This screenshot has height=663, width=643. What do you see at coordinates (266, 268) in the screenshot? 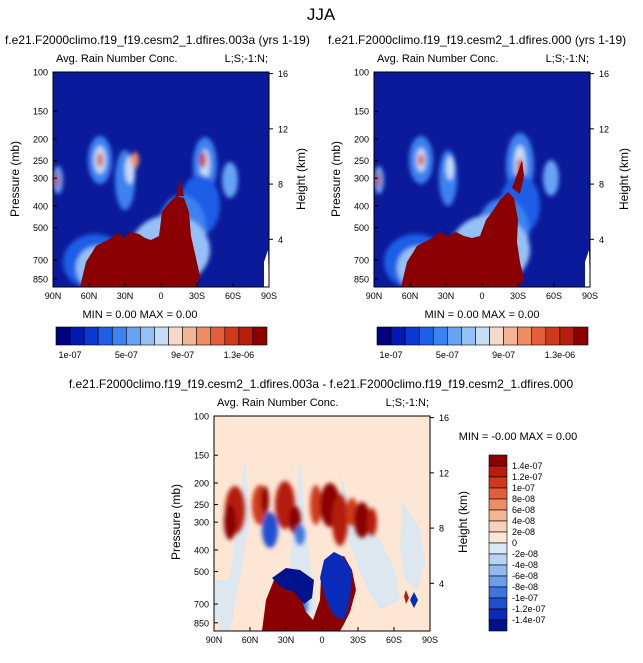
I see `panel-1-missing-data` at bounding box center [266, 268].